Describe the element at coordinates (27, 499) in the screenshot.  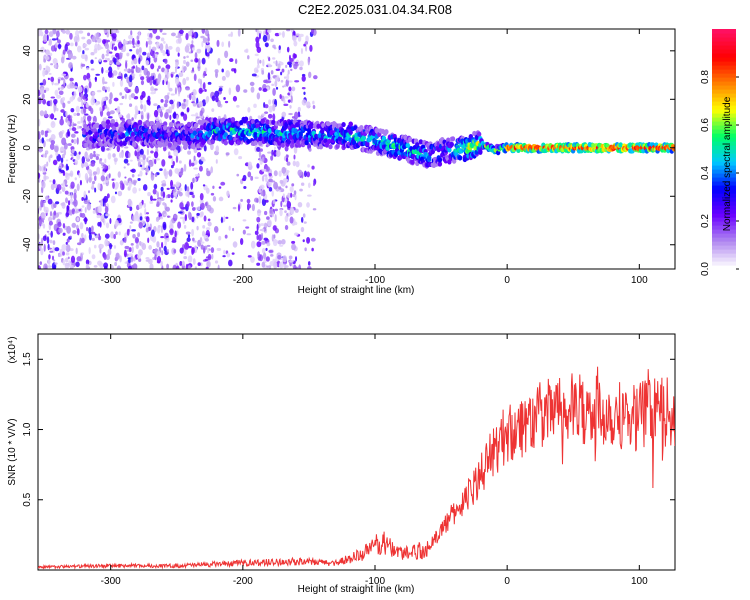
I see `snr-ytick-label: 0.5` at that location.